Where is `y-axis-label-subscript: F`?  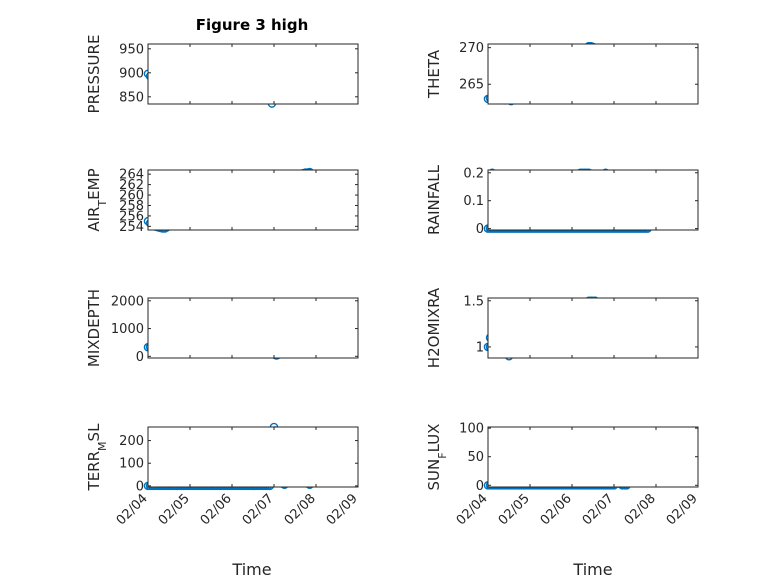 y-axis-label-subscript: F is located at coordinates (442, 455).